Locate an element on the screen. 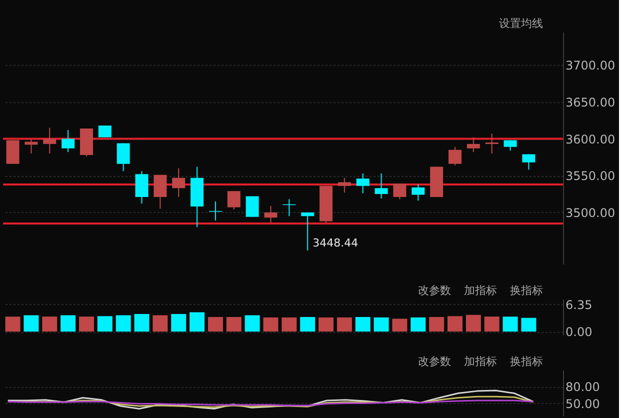 Image resolution: width=640 pixels, height=418 pixels. y-tick-label: 80.00 is located at coordinates (583, 387).